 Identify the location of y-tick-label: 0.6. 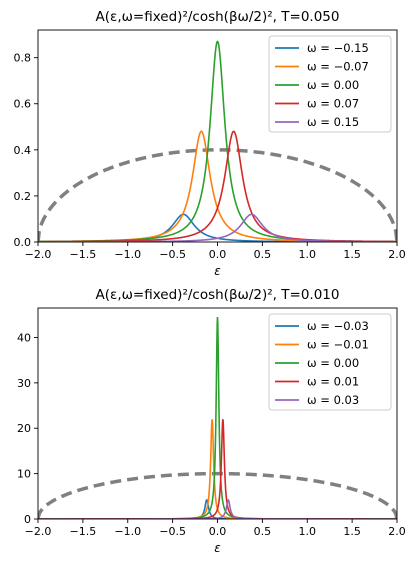
(23, 104).